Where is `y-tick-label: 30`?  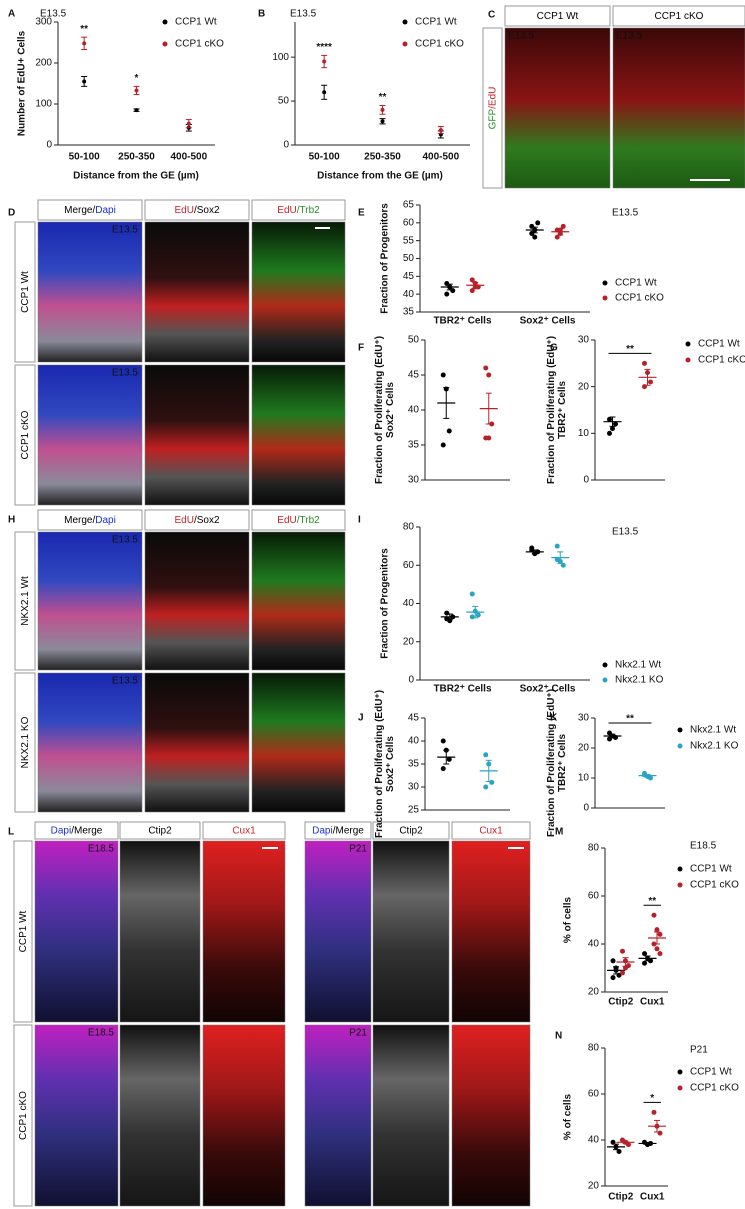
y-tick-label: 30 is located at coordinates (584, 340).